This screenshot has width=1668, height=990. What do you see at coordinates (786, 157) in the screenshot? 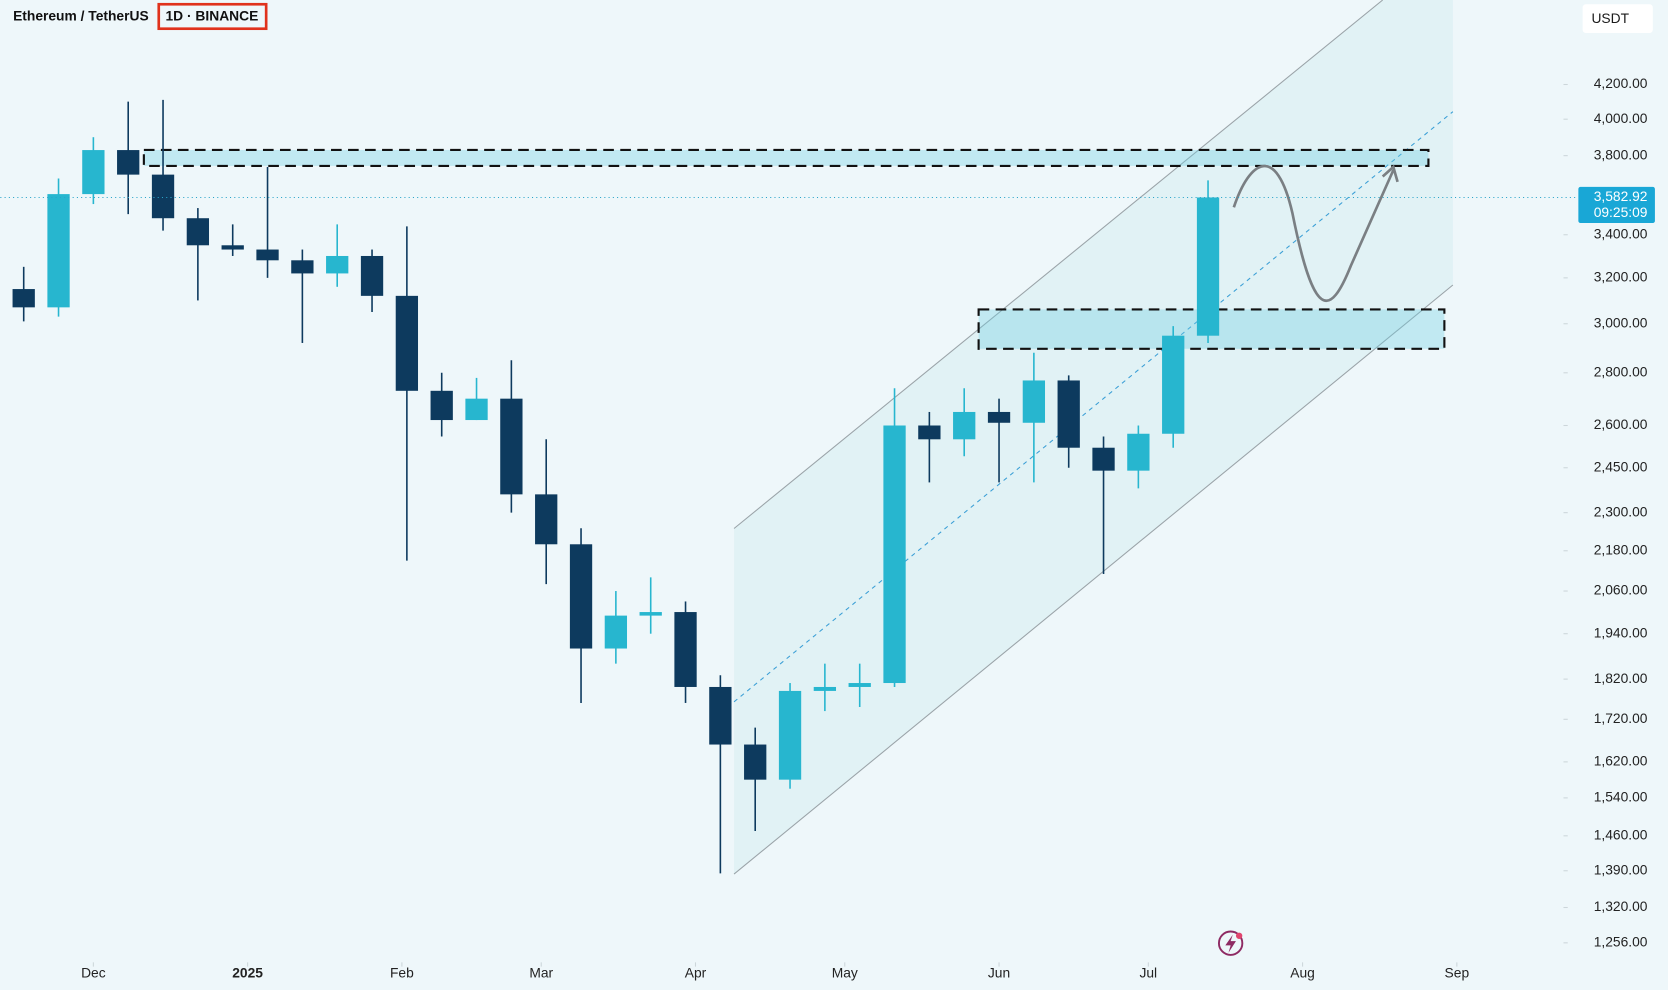
I see `resistance-zone` at bounding box center [786, 157].